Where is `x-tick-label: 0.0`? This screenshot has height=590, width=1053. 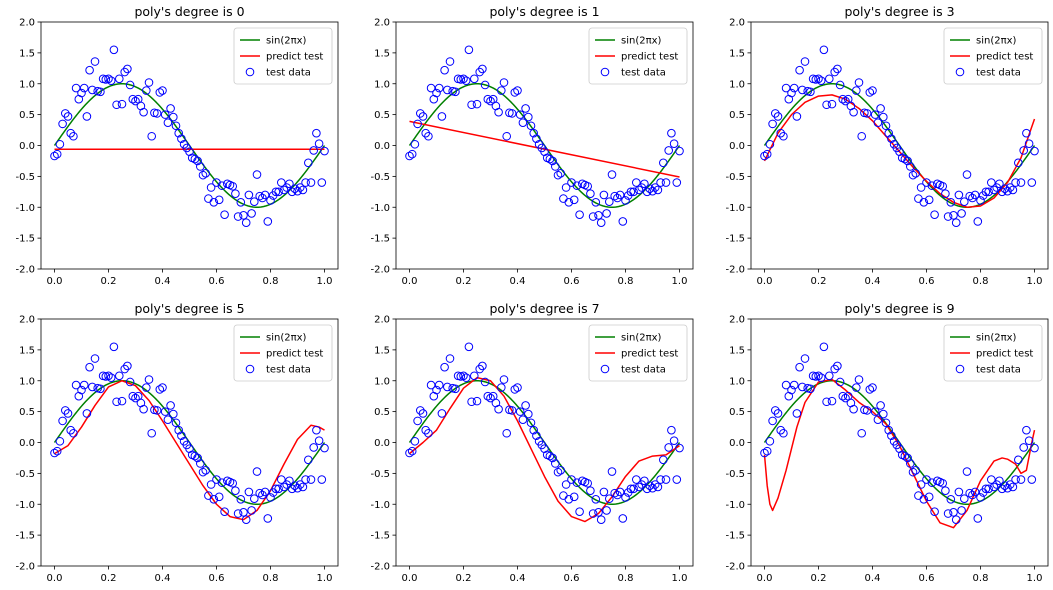
x-tick-label: 0.0 is located at coordinates (765, 578).